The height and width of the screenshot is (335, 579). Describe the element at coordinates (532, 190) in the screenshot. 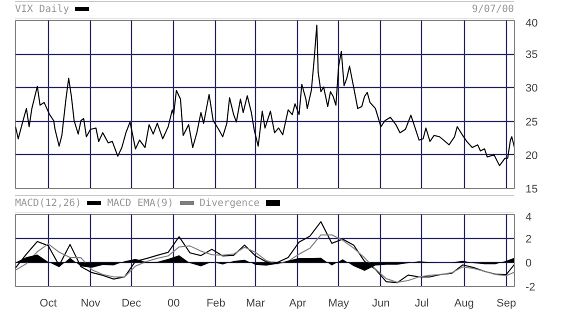

I see `y-tick-label: 15` at that location.